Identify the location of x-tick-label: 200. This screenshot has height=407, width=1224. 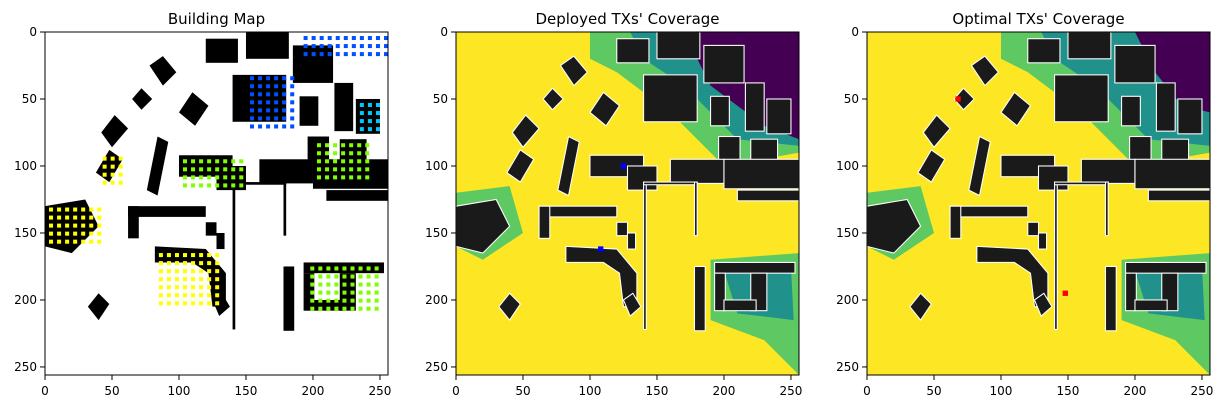
(1135, 391).